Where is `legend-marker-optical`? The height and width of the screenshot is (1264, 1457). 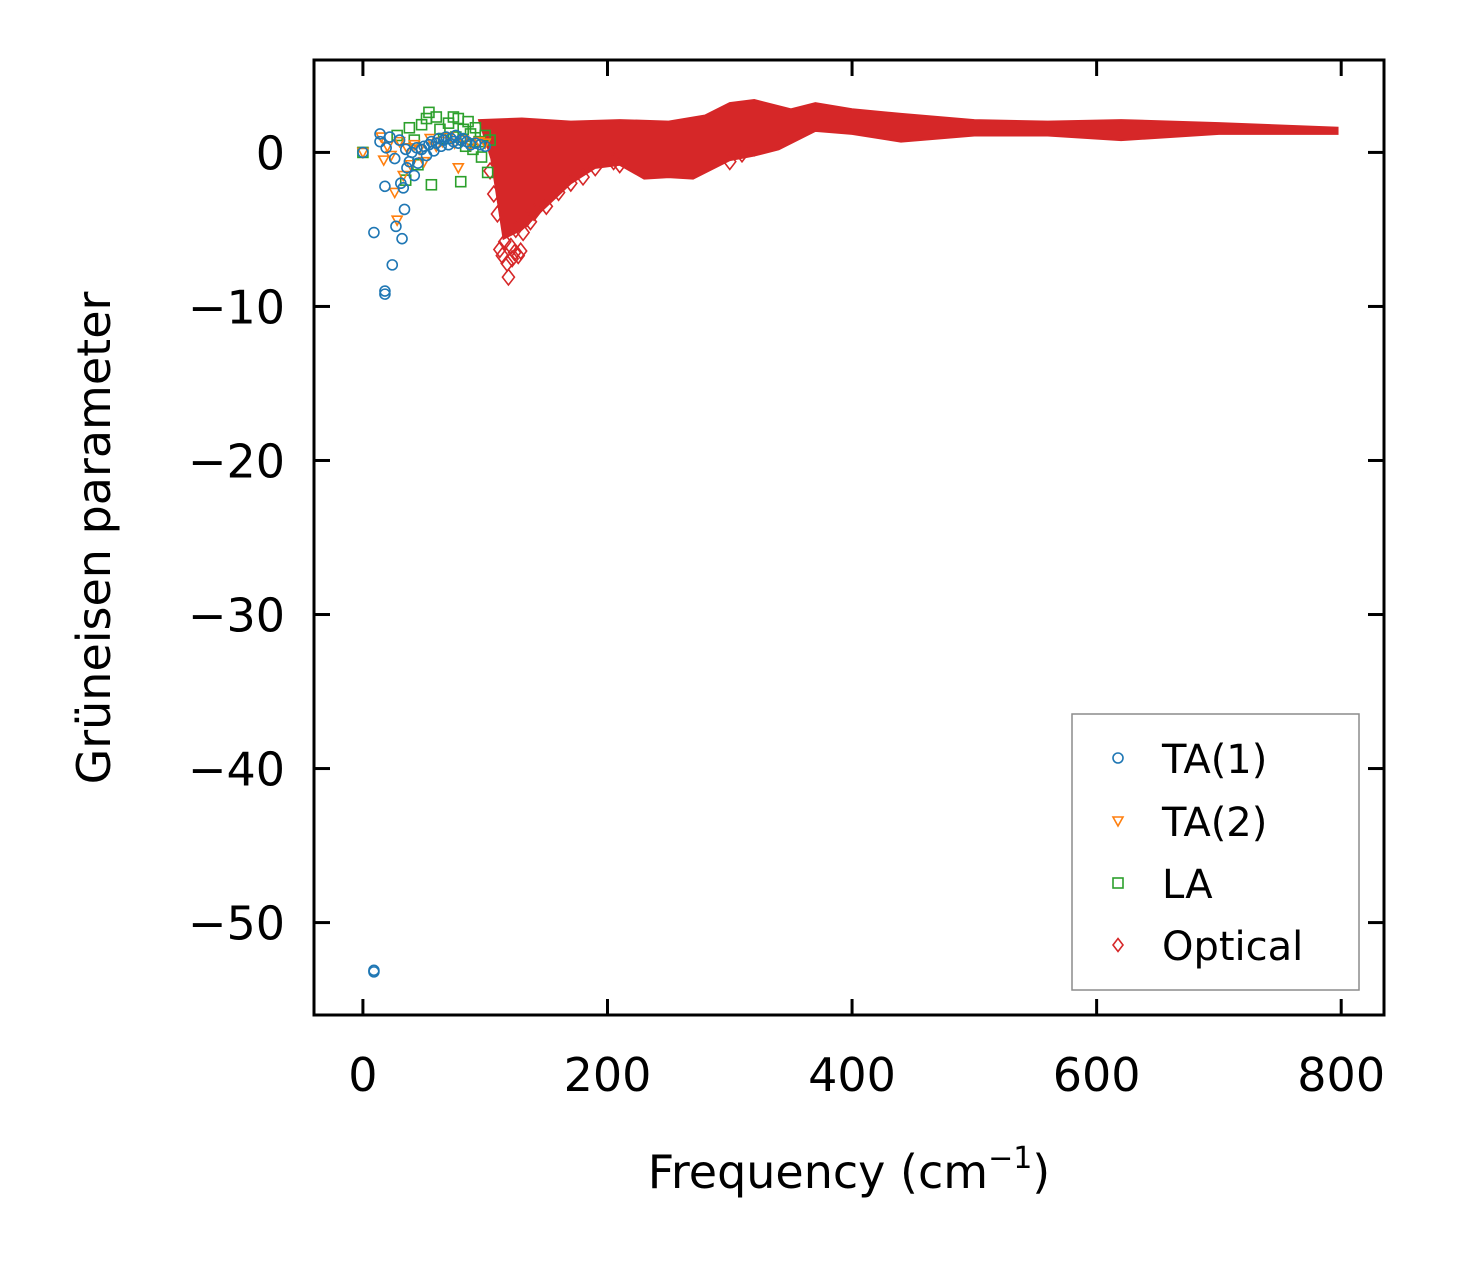 legend-marker-optical is located at coordinates (1118, 945).